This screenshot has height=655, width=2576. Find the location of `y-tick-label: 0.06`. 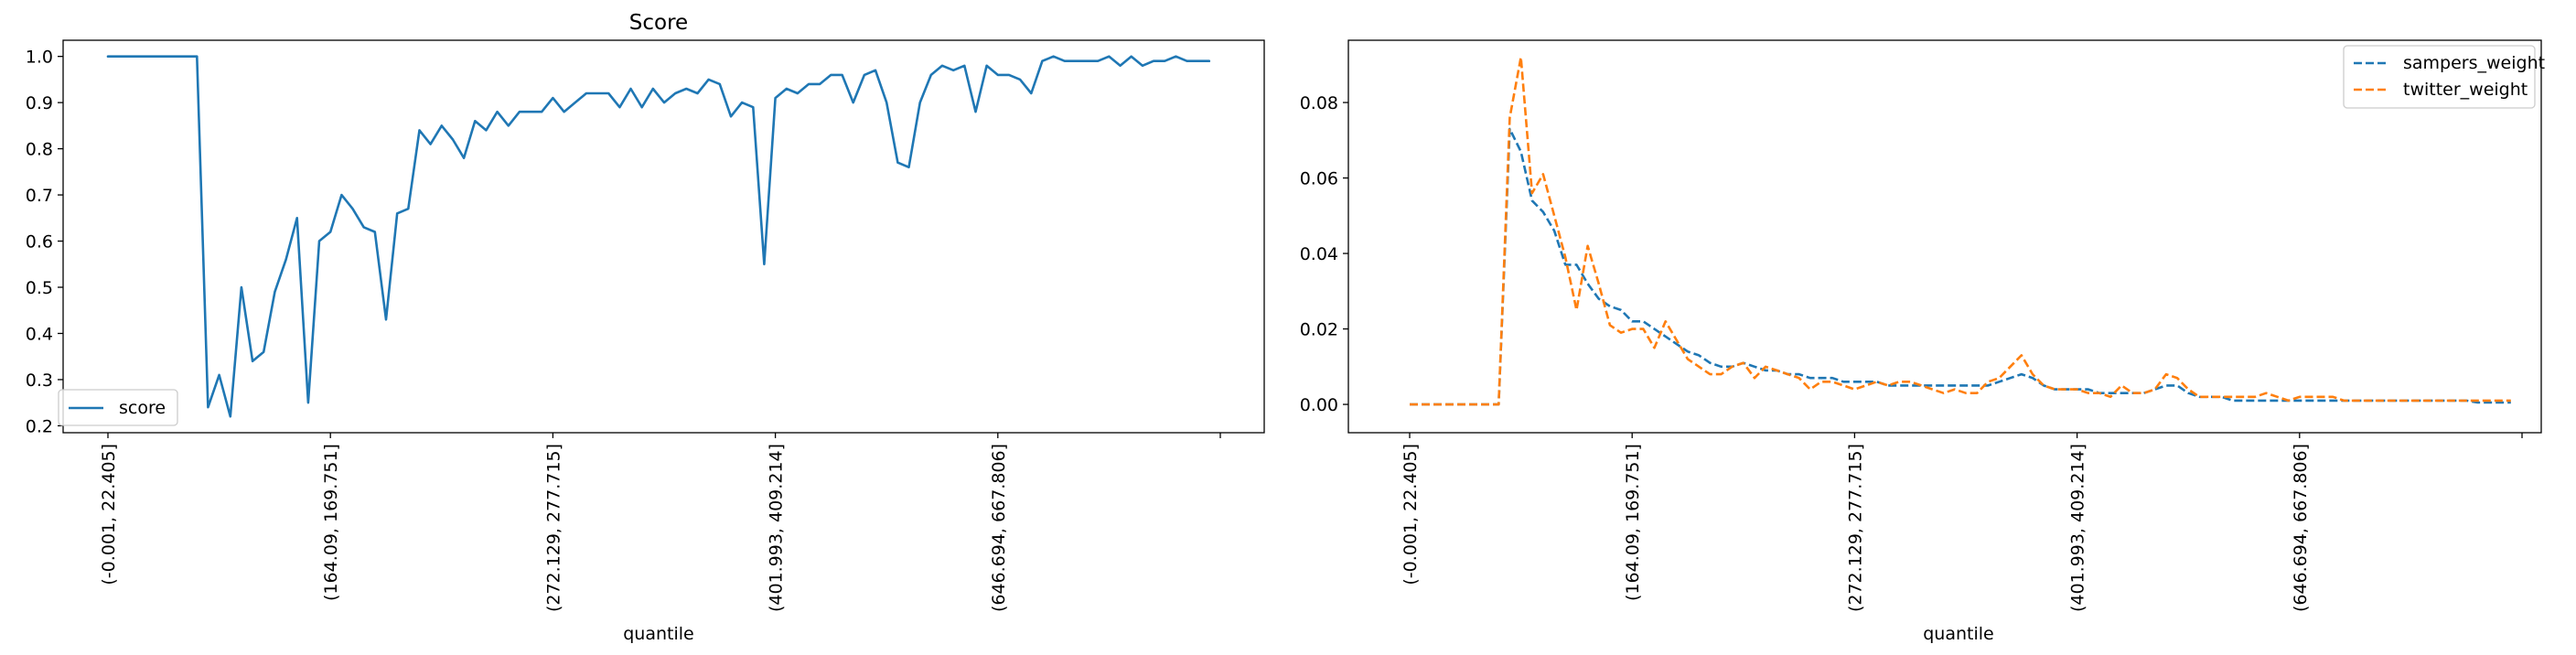

y-tick-label: 0.06 is located at coordinates (1319, 179).